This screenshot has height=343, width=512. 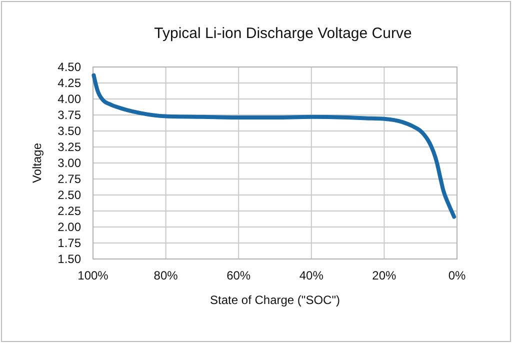 I want to click on y-tick-label: 2.25, so click(x=70, y=211).